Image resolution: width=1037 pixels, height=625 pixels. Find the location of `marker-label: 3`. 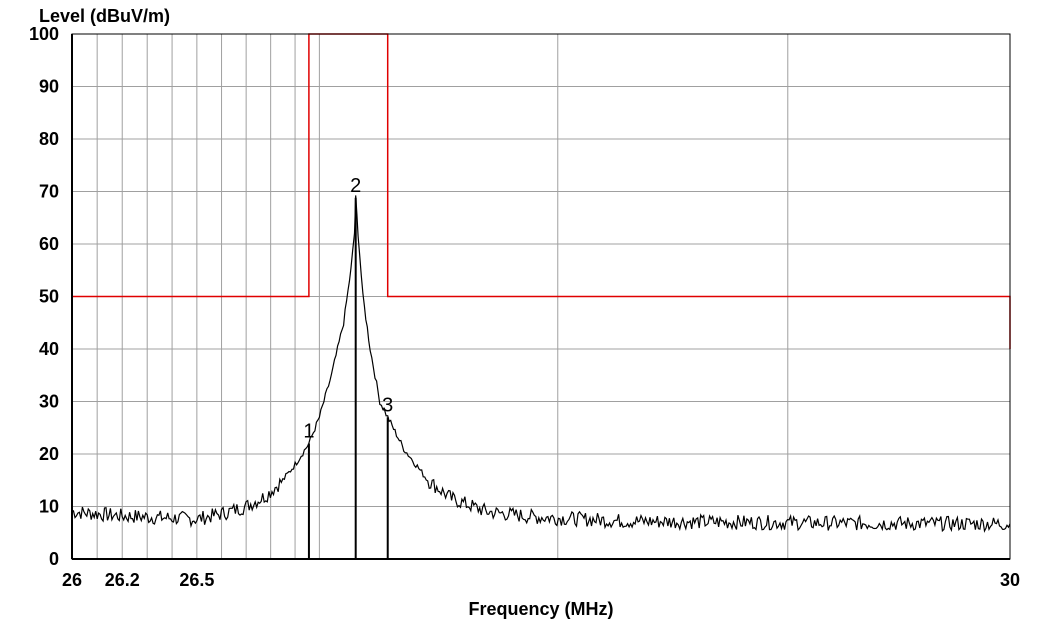

marker-label: 3 is located at coordinates (387, 405).